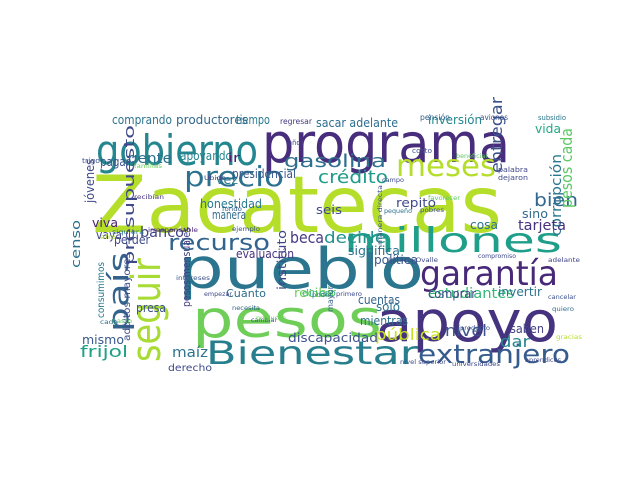  I want to click on word-invertir: invertir, so click(520, 292).